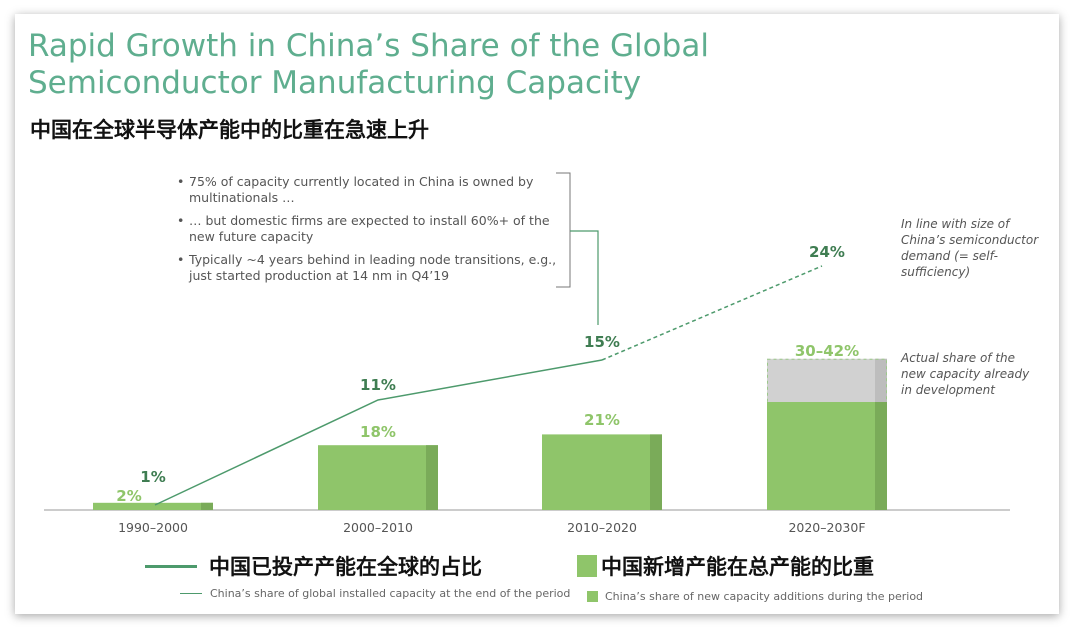 This screenshot has height=635, width=1080. Describe the element at coordinates (378, 527) in the screenshot. I see `x-tick-label: 2000–2010` at that location.